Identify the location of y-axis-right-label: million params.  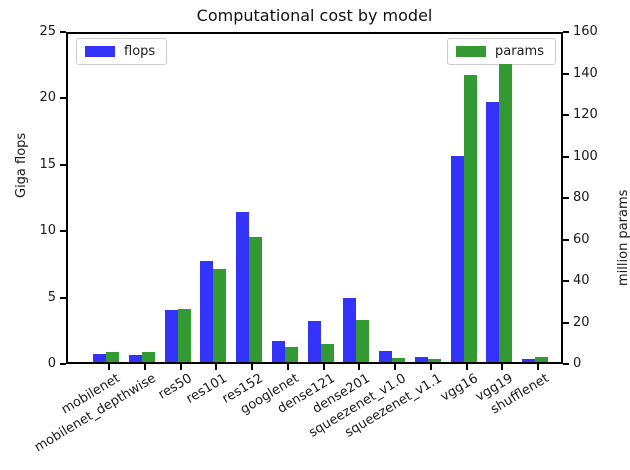
(623, 237).